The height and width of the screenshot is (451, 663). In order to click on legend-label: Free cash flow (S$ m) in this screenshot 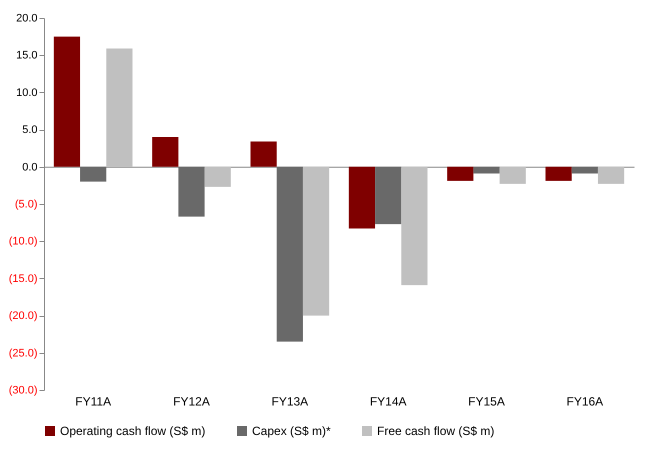, I will do `click(435, 431)`.